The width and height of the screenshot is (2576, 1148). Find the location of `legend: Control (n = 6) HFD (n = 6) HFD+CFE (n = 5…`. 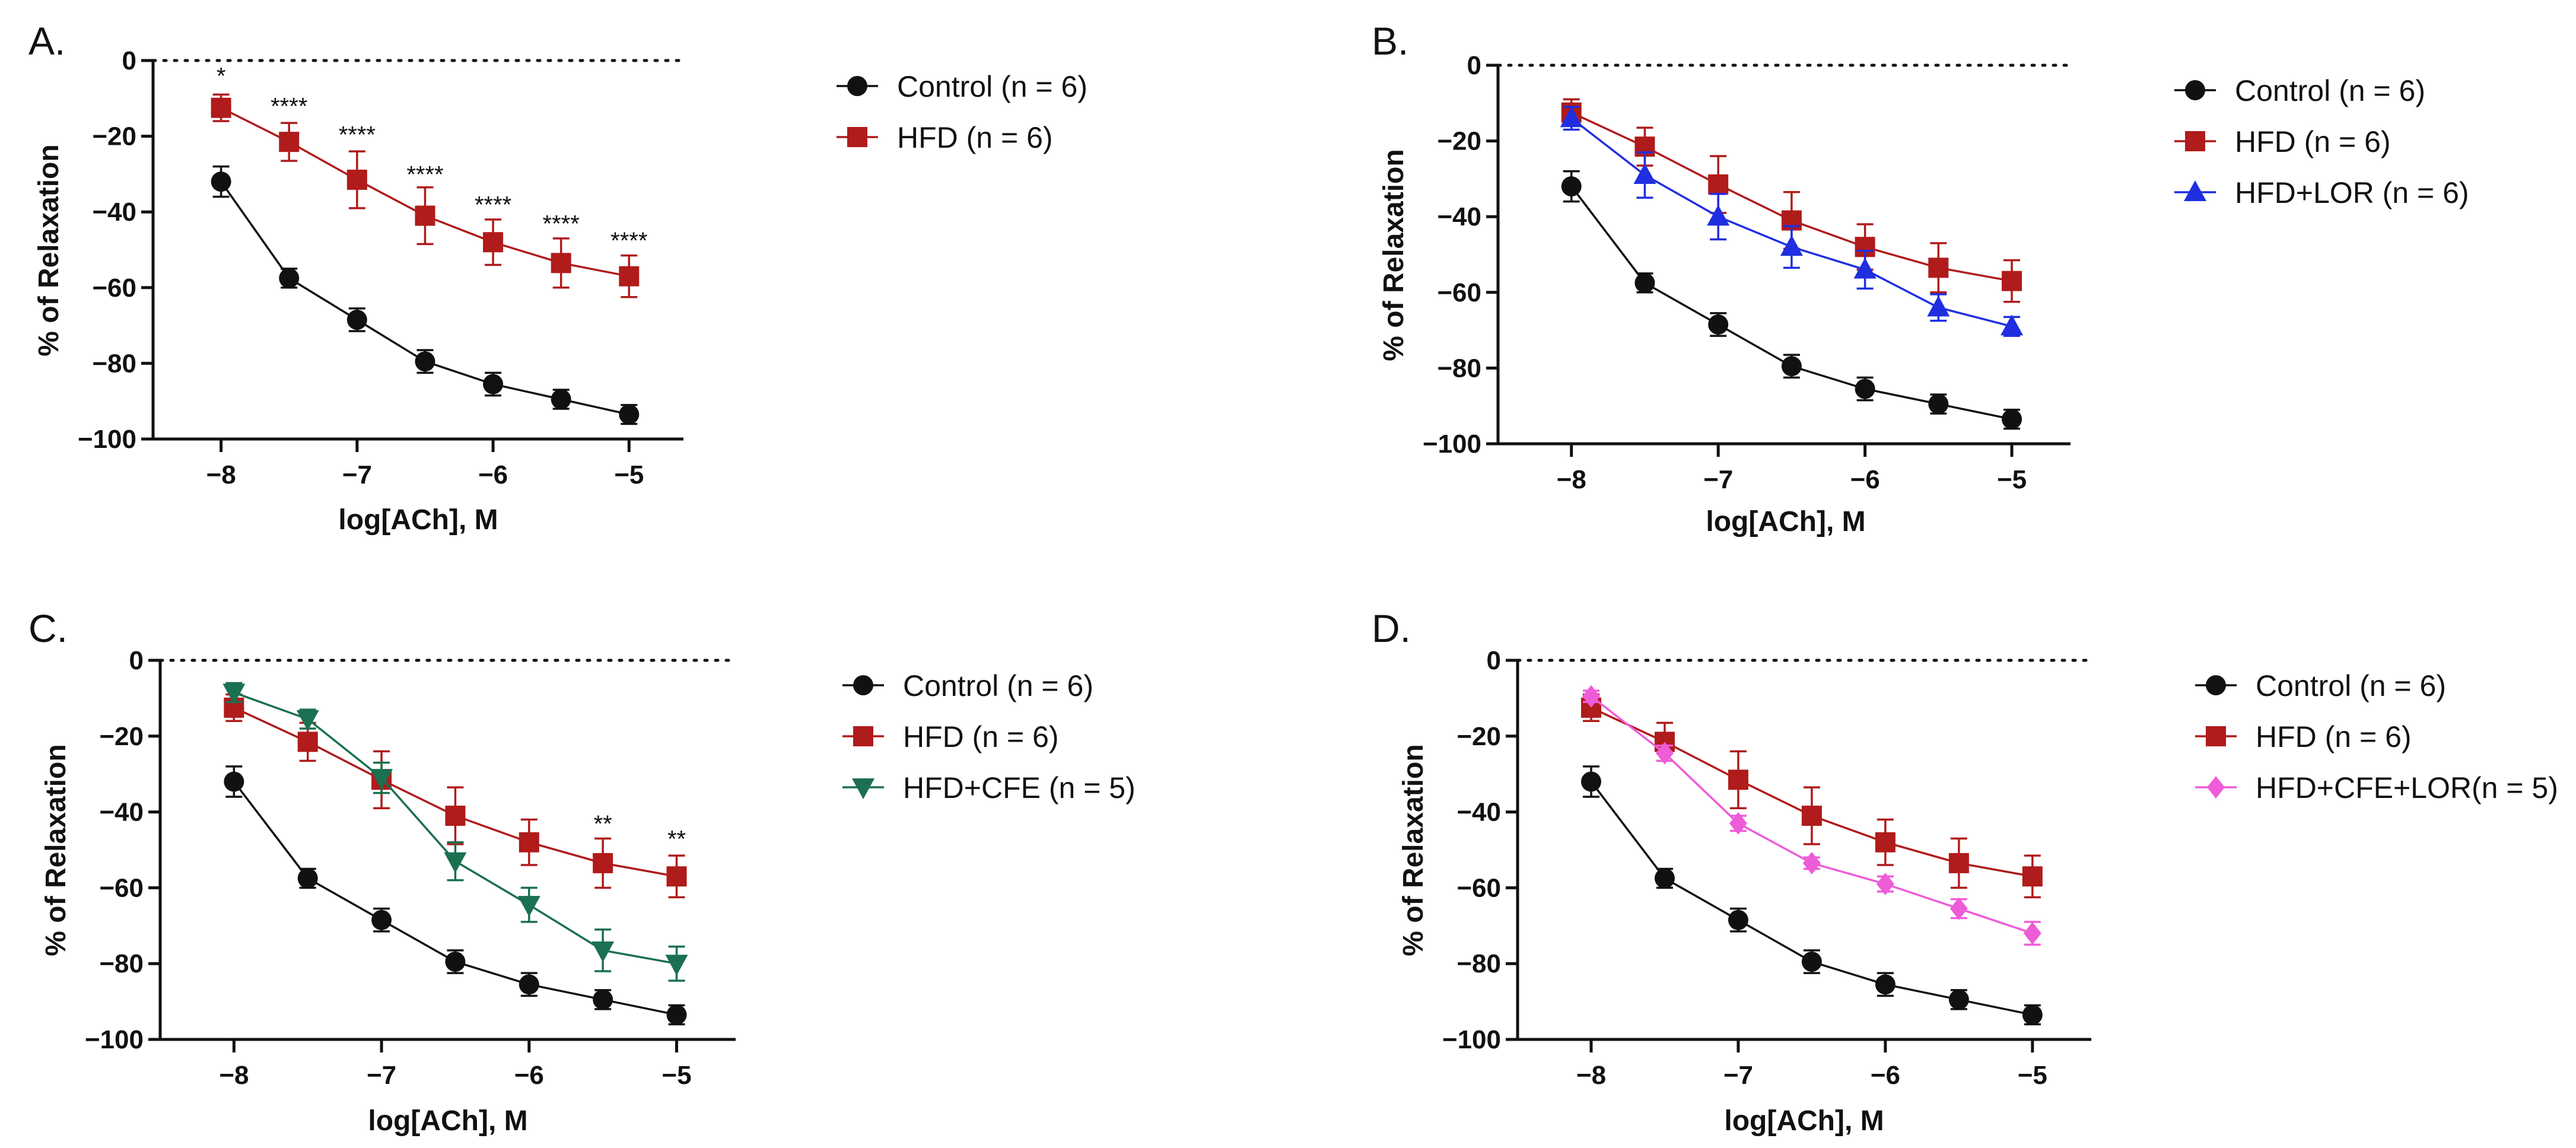

legend: Control (n = 6) HFD (n = 6) HFD+CFE (n = 5… is located at coordinates (989, 736).